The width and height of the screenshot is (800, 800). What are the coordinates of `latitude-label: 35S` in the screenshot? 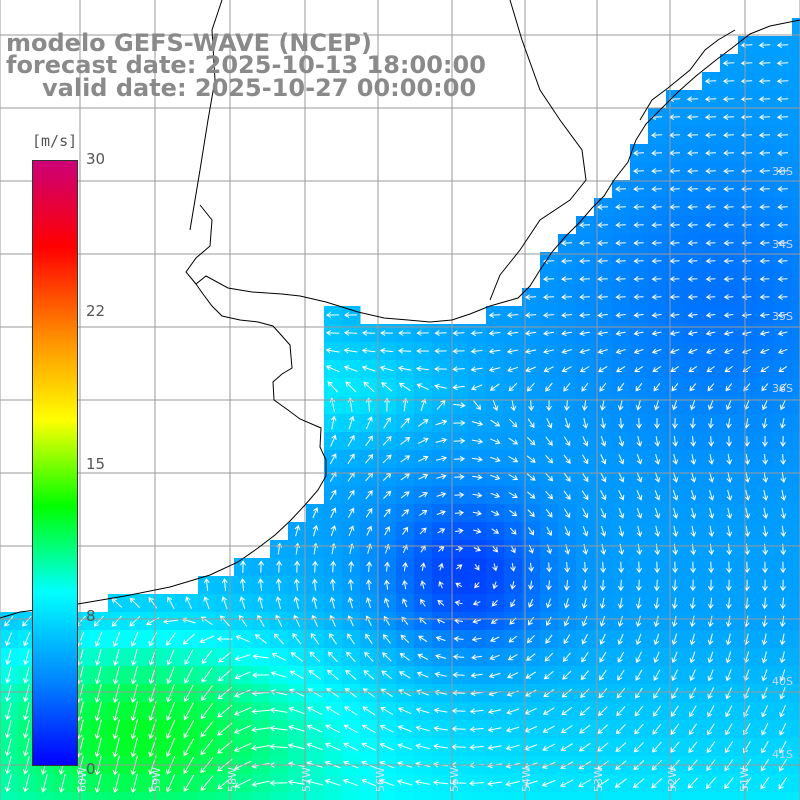 It's located at (782, 316).